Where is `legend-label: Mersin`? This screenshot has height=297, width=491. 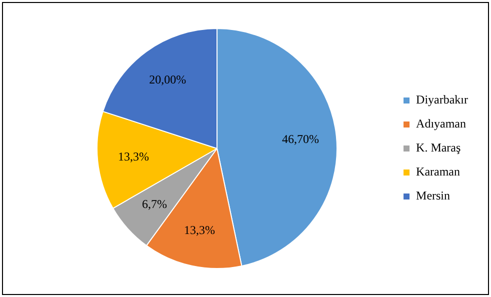 legend-label: Mersin is located at coordinates (433, 195).